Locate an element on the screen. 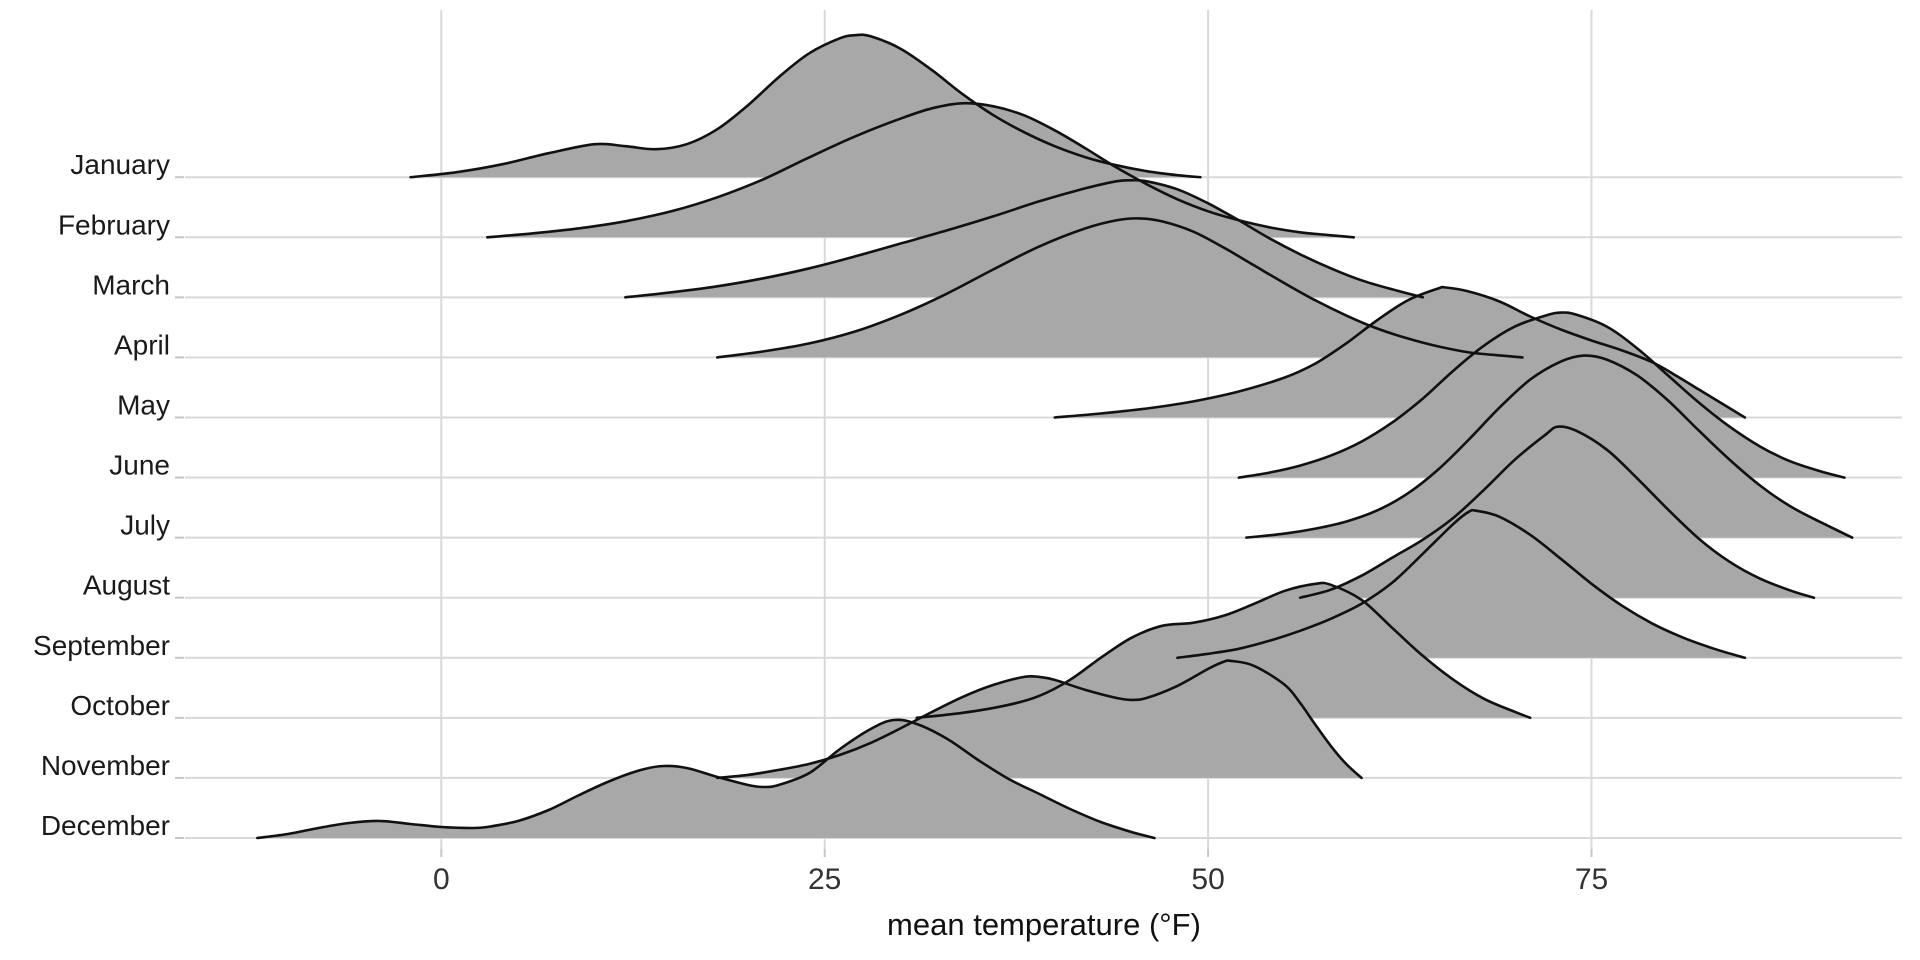 This screenshot has width=1920, height=960. ridge-outline-june is located at coordinates (1541, 395).